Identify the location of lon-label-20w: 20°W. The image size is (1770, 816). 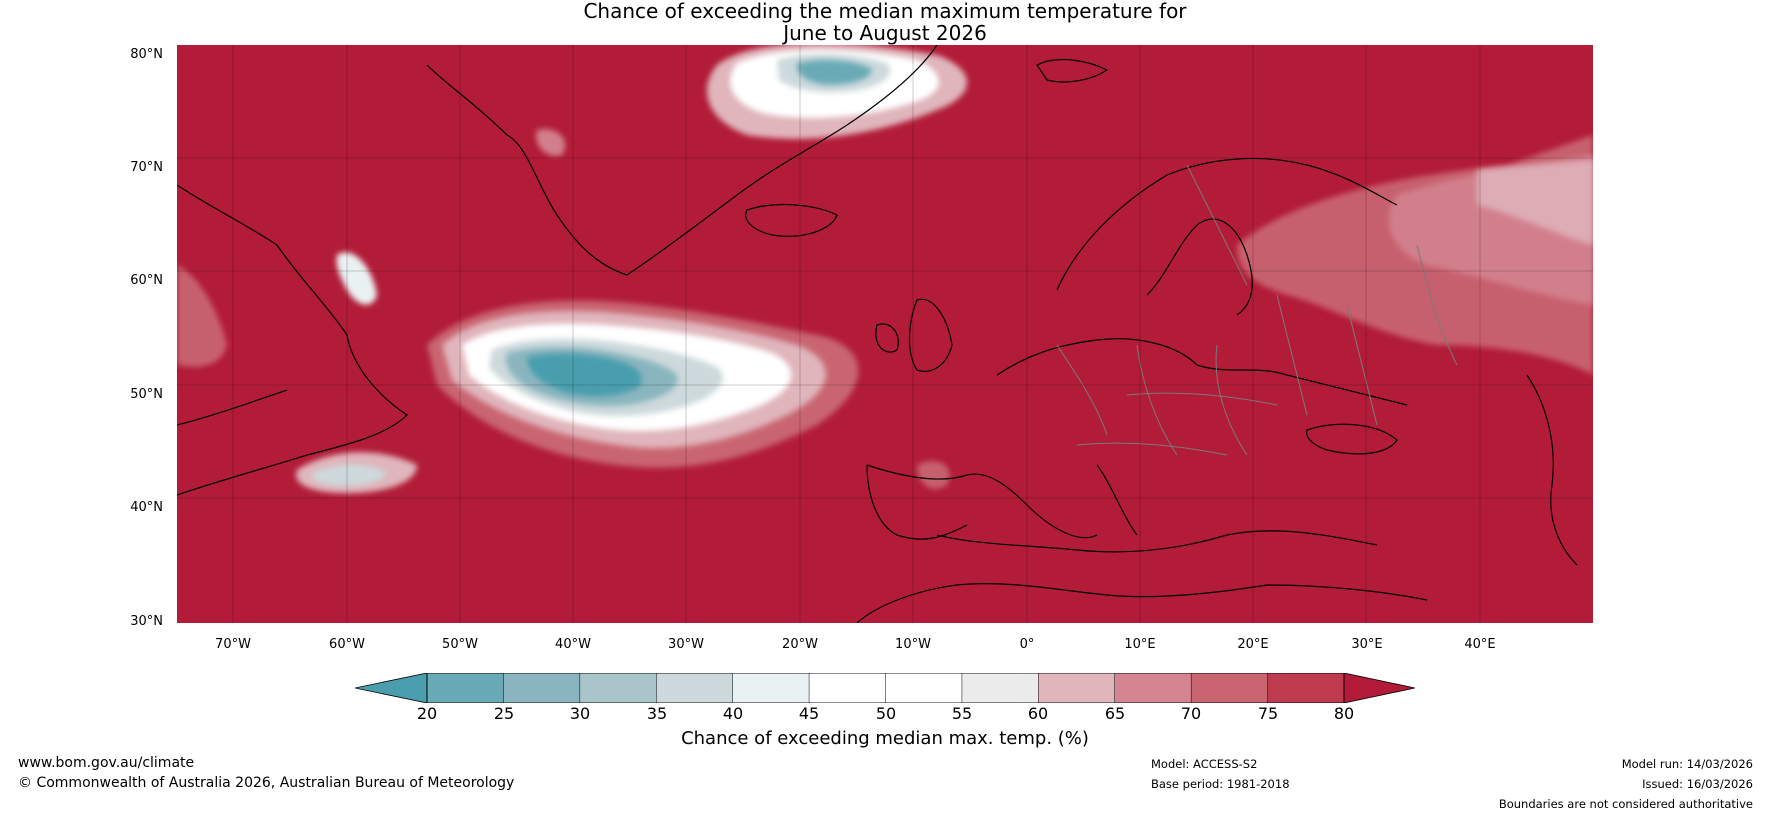
(800, 644).